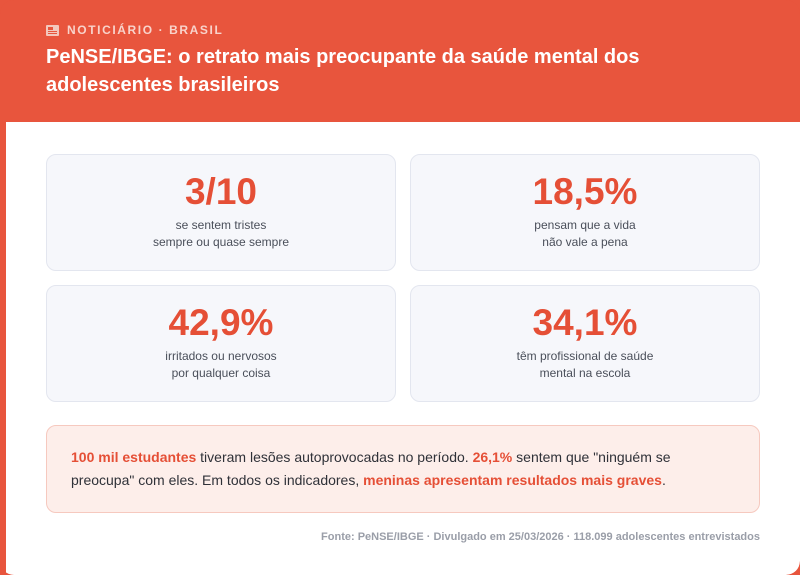 The height and width of the screenshot is (575, 800). I want to click on stat-value: 42,9%, so click(221, 322).